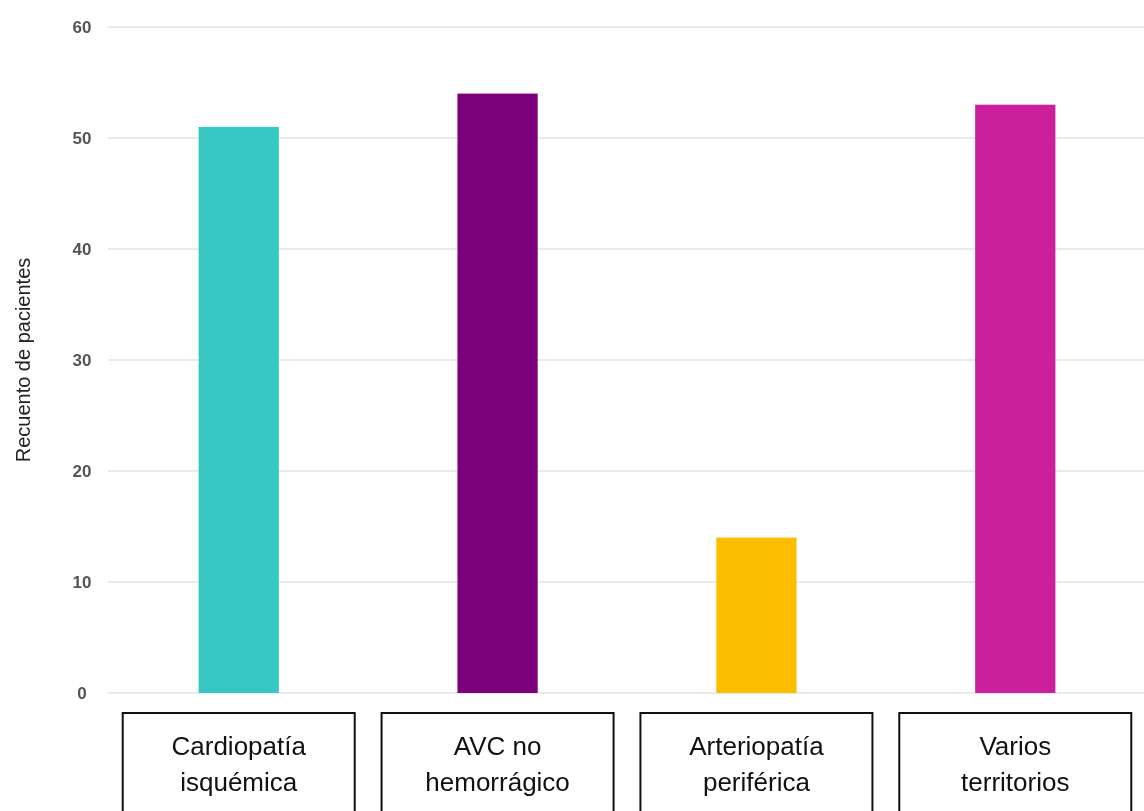 The image size is (1144, 811). What do you see at coordinates (82, 693) in the screenshot?
I see `y-tick-label: 0` at bounding box center [82, 693].